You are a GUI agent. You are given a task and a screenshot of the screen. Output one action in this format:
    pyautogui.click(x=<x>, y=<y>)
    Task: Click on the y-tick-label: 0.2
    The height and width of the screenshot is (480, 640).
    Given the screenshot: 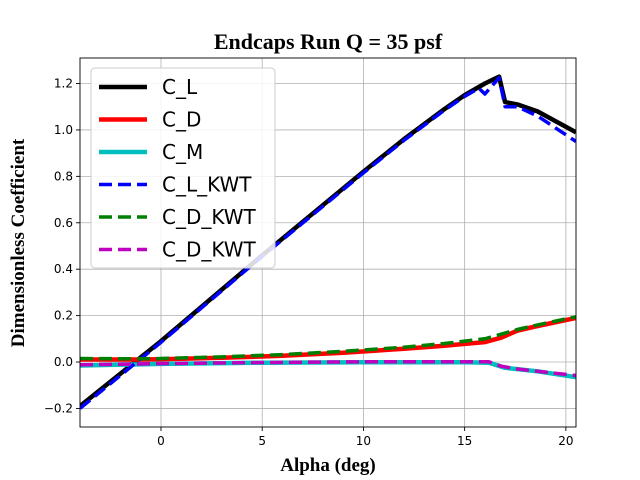 What is the action you would take?
    pyautogui.click(x=63, y=316)
    